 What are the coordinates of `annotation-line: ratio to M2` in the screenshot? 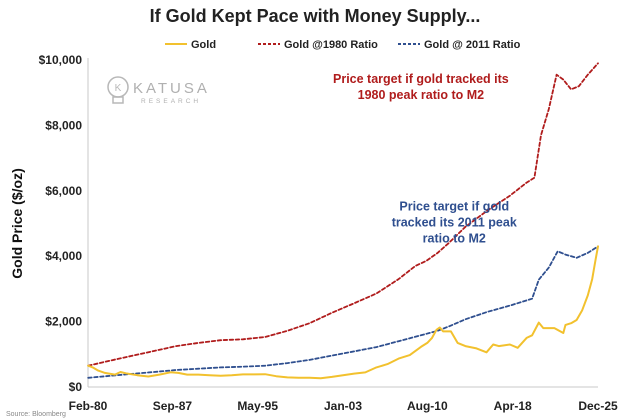 It's located at (454, 238).